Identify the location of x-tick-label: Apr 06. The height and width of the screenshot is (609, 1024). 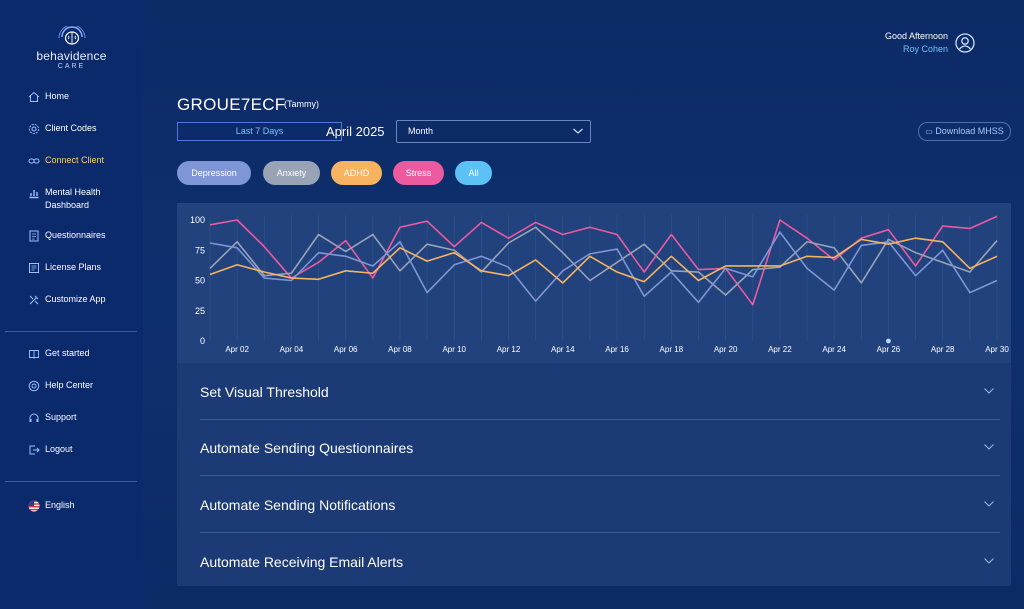
(346, 349).